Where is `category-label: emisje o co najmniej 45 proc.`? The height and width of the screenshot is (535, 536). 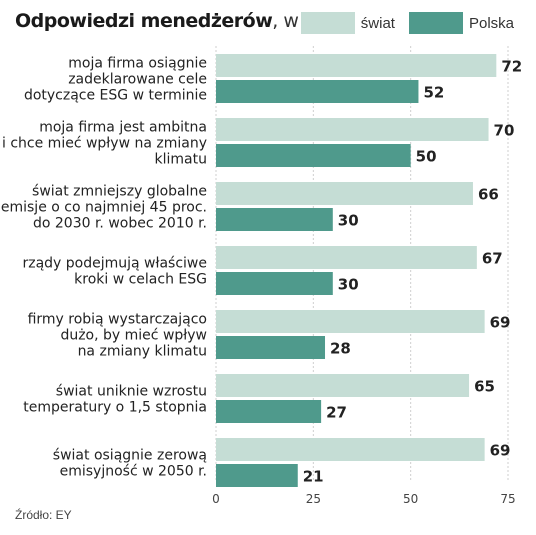 category-label: emisje o co najmniej 45 proc. is located at coordinates (104, 208).